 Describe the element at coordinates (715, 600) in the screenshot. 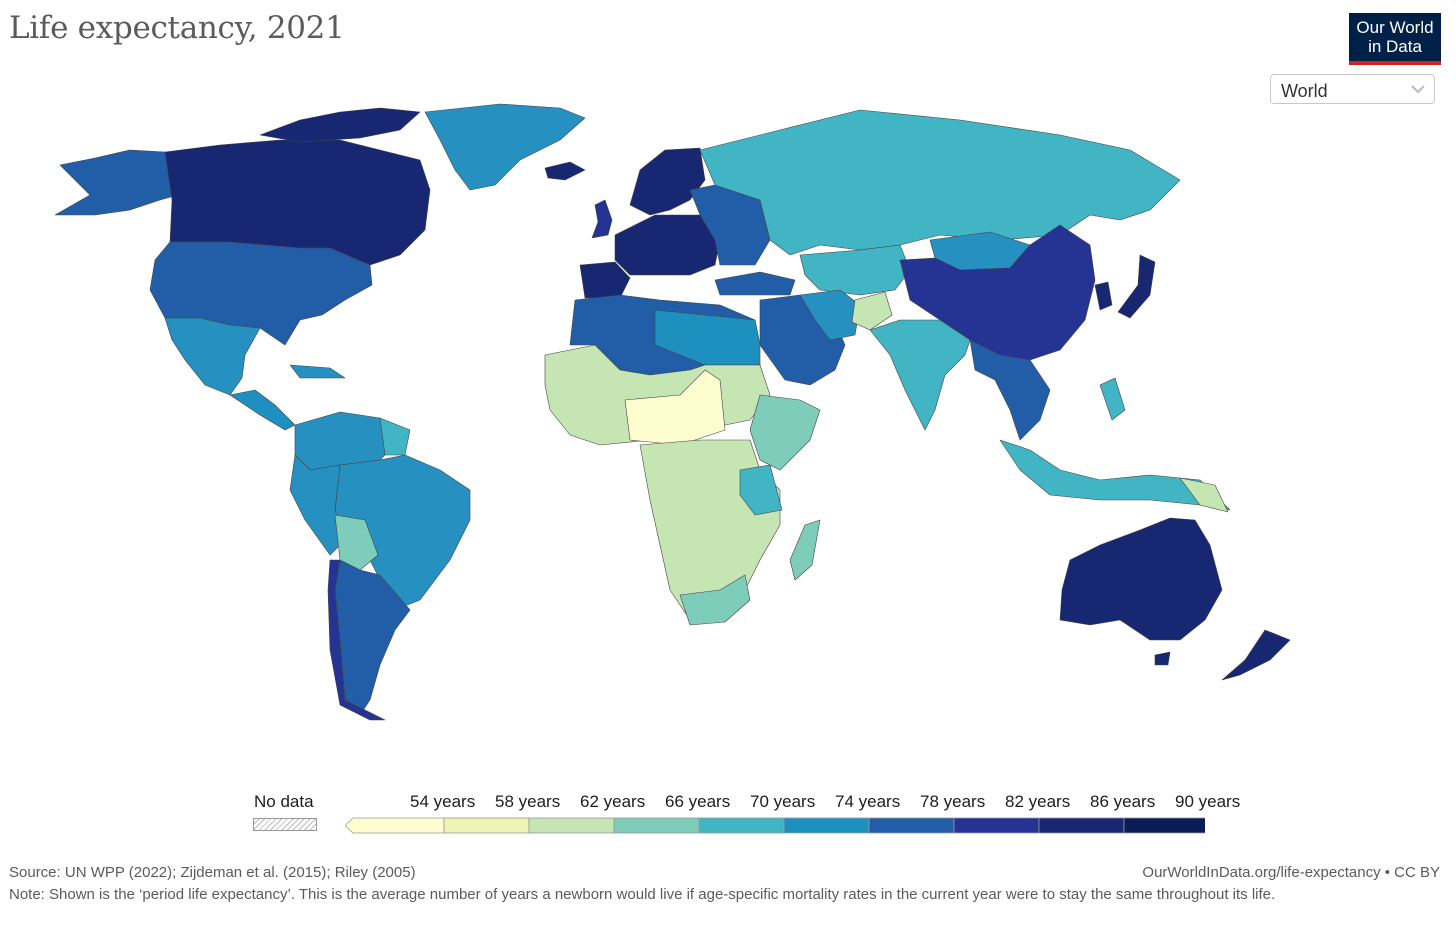

I see `region-south-africa` at that location.